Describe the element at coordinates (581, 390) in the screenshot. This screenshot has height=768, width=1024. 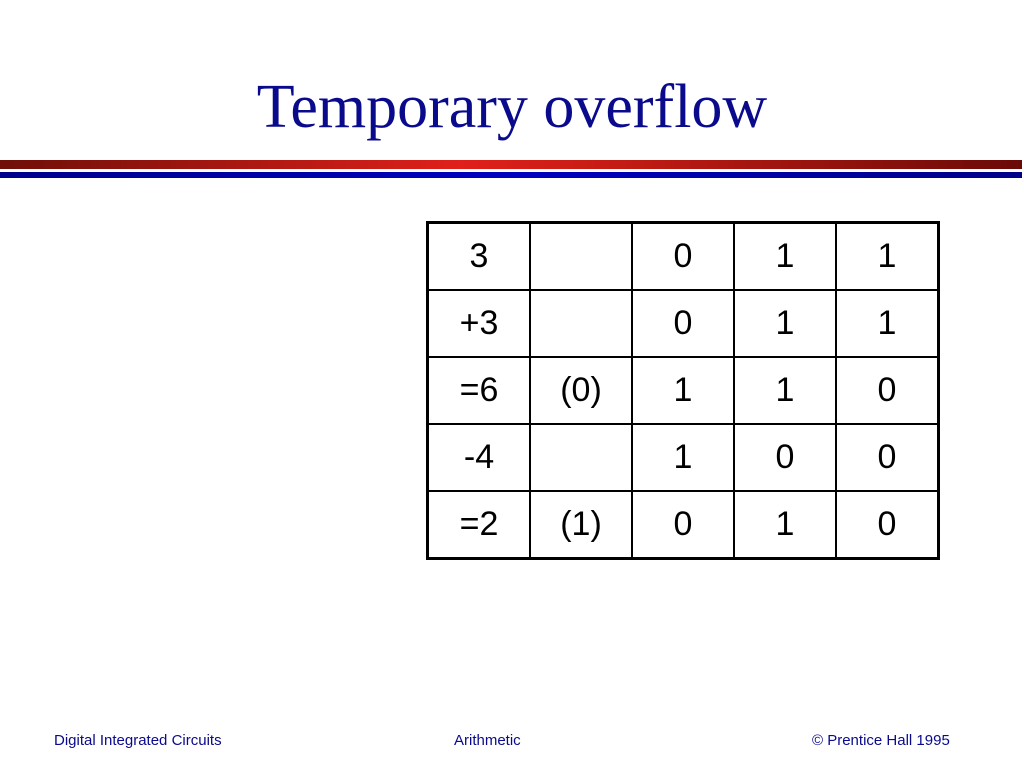
I see `table-cell: (0)` at that location.